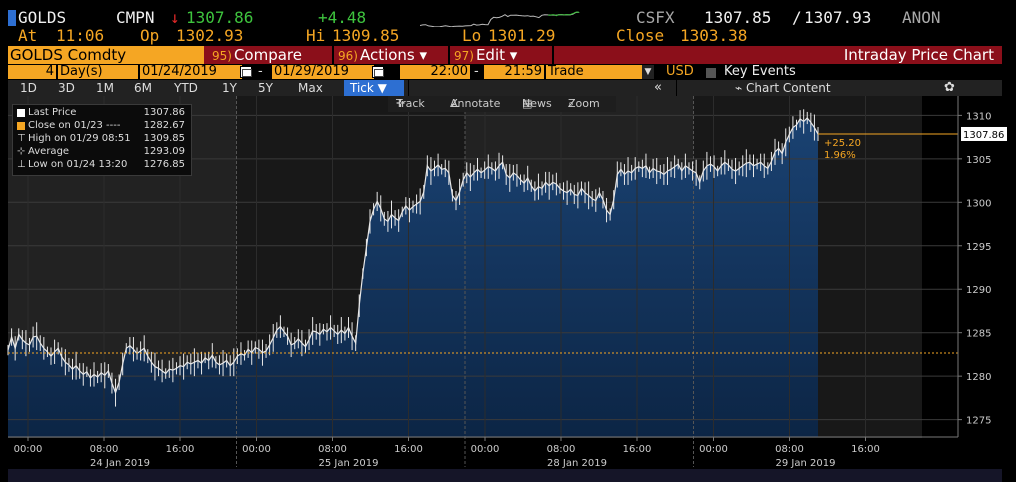 The height and width of the screenshot is (482, 1016). Describe the element at coordinates (316, 35) in the screenshot. I see `high-label: Hi` at that location.